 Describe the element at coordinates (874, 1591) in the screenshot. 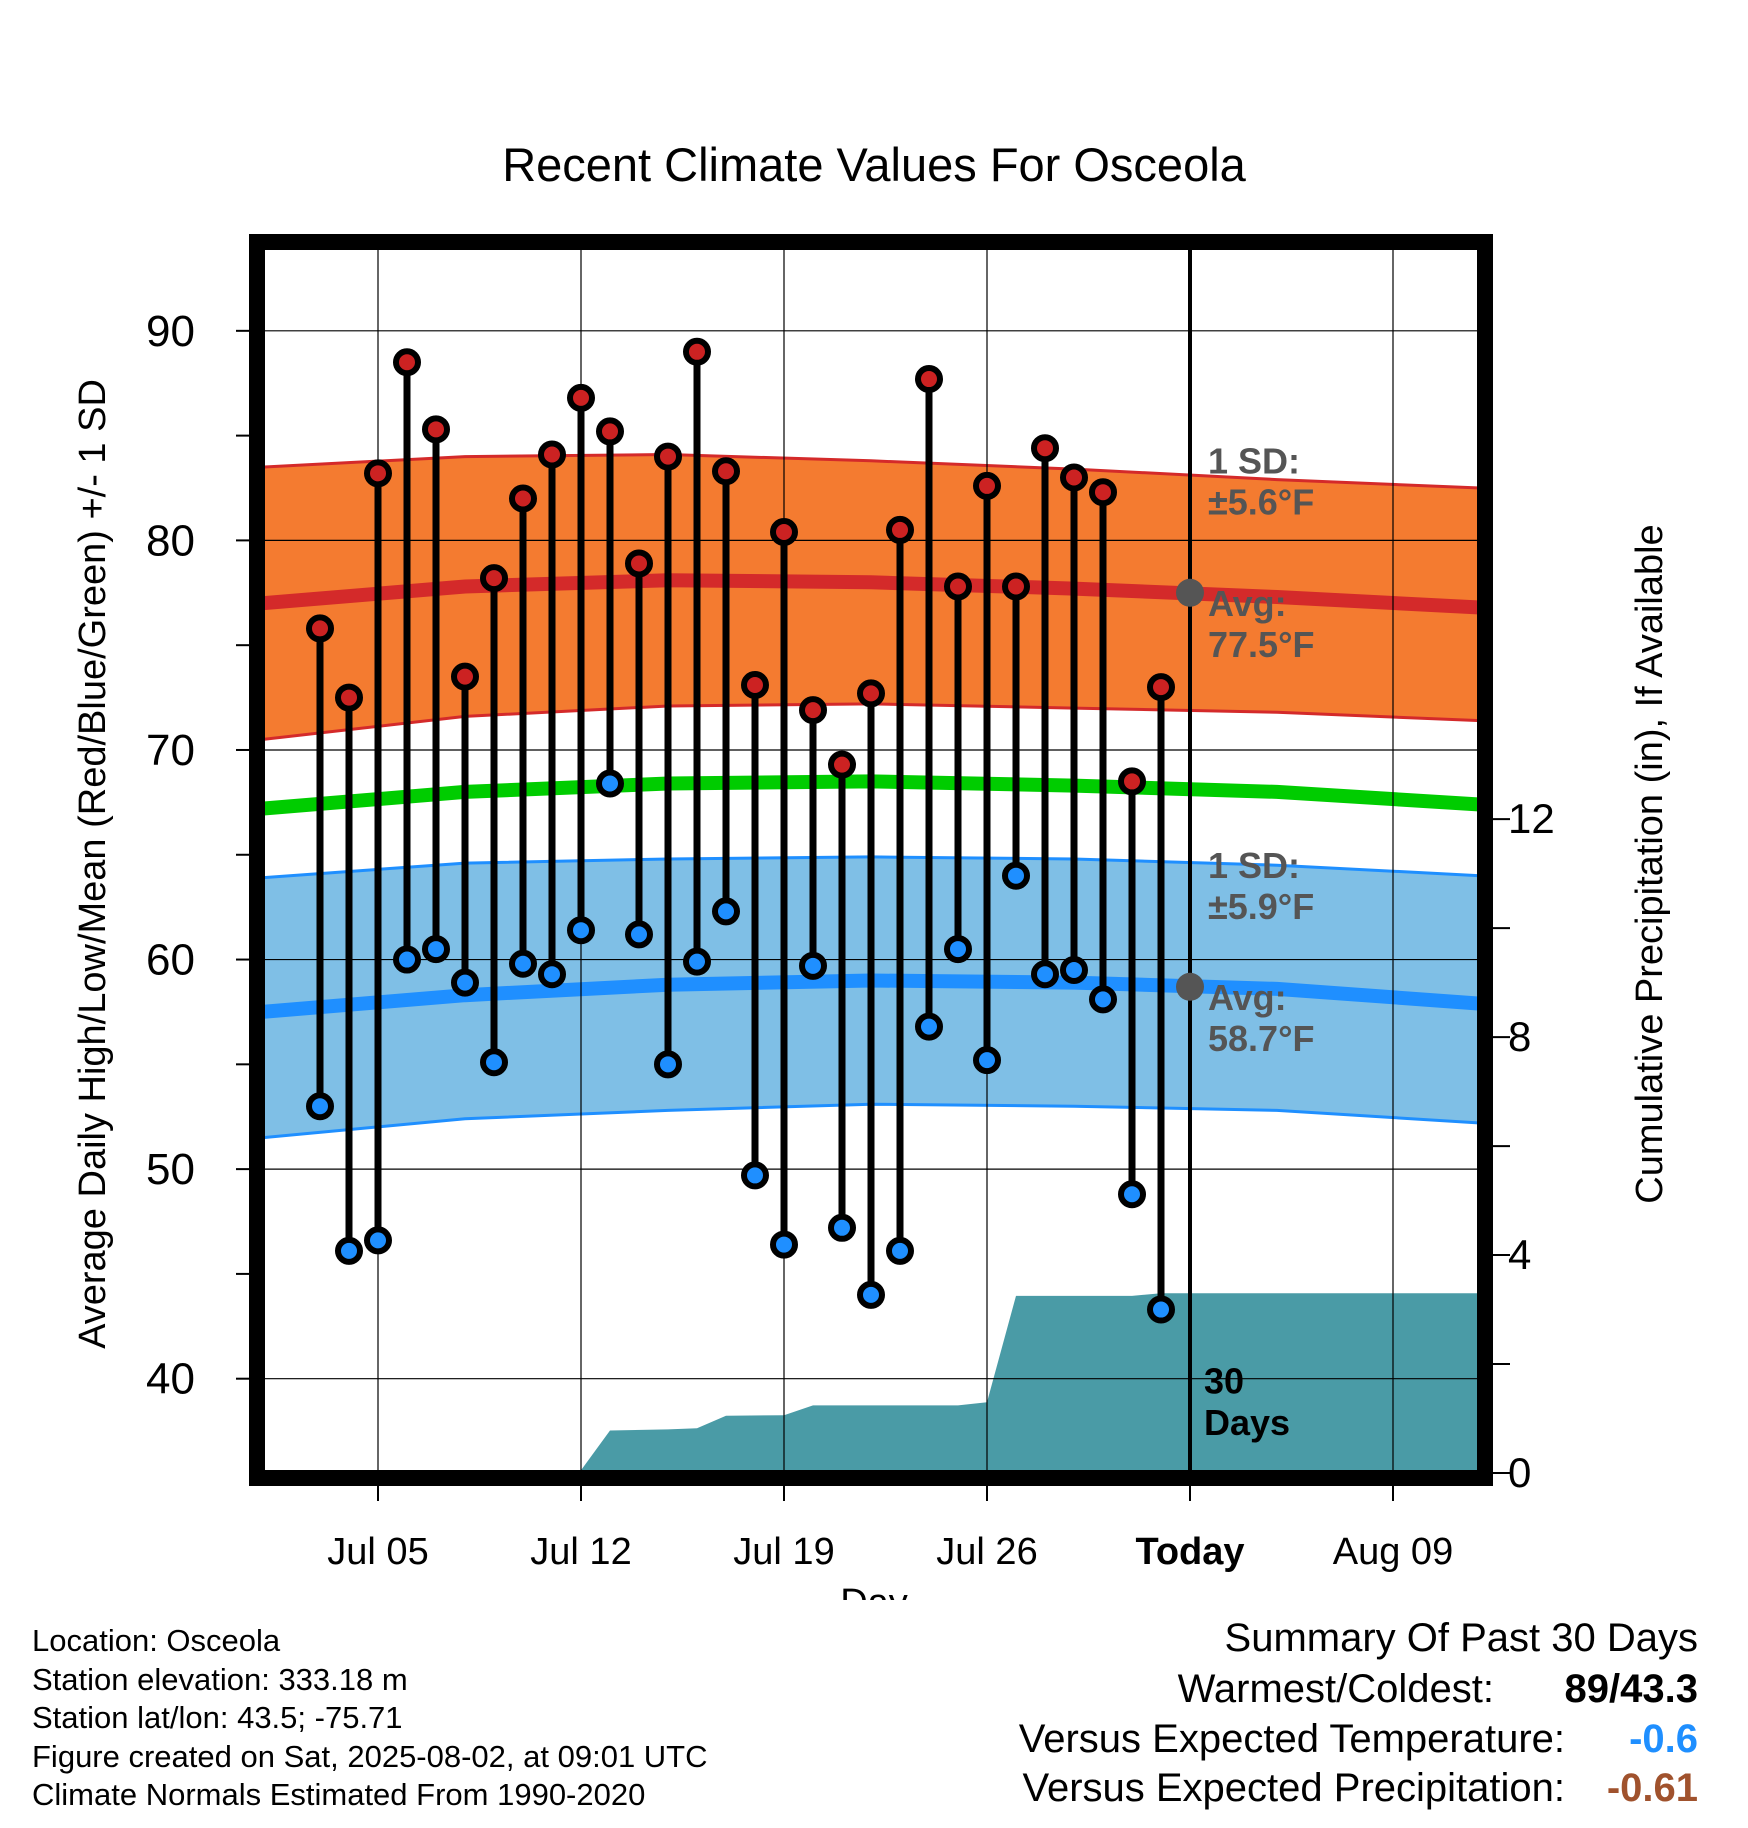

I see `x-axis-label: Day` at that location.